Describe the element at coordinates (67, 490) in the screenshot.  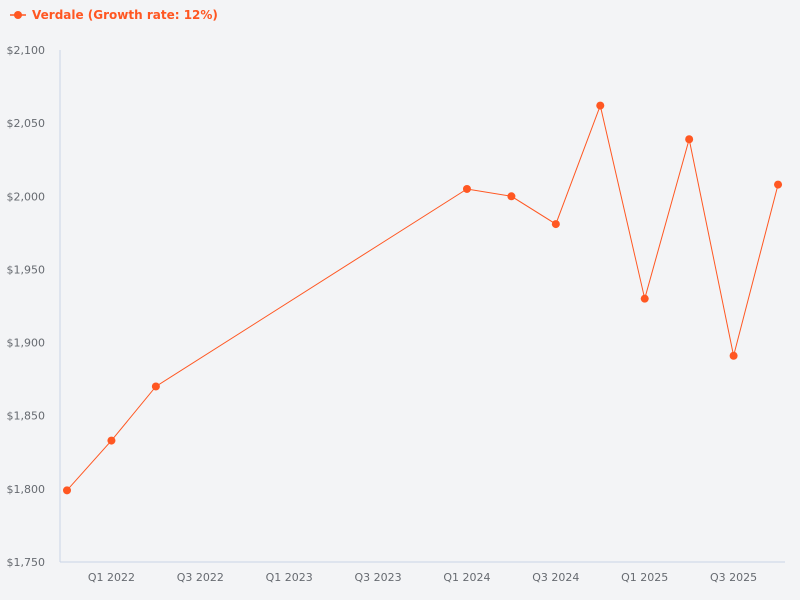
I see `data-point: Q4 2021: $1,799` at that location.